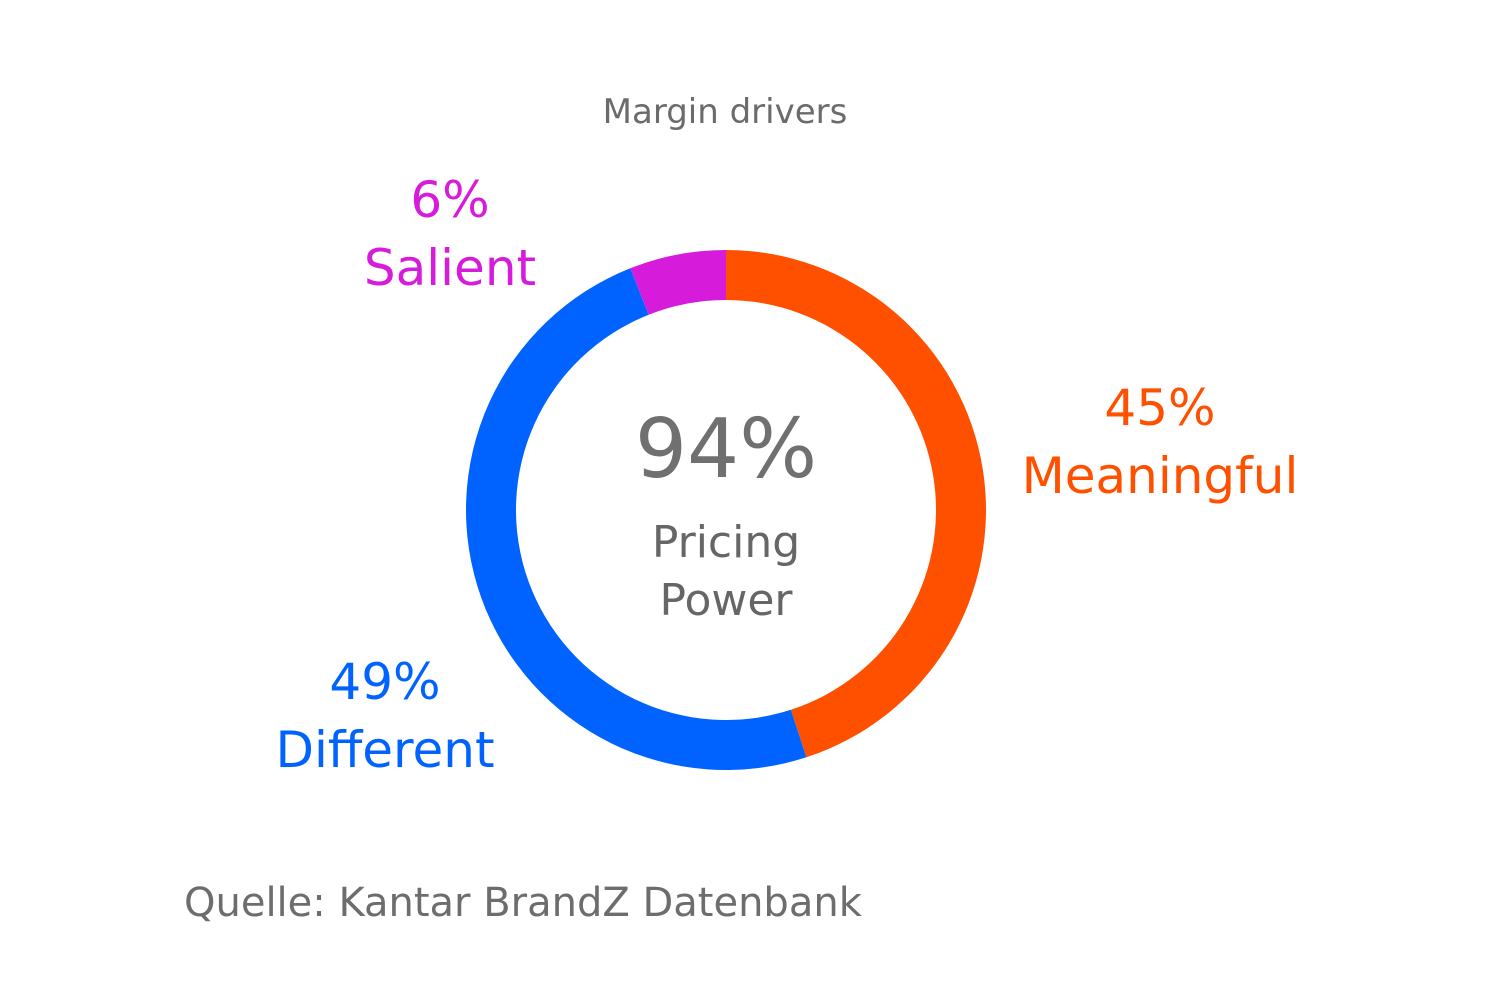 The width and height of the screenshot is (1500, 1000). I want to click on center-value: 94%, so click(726, 449).